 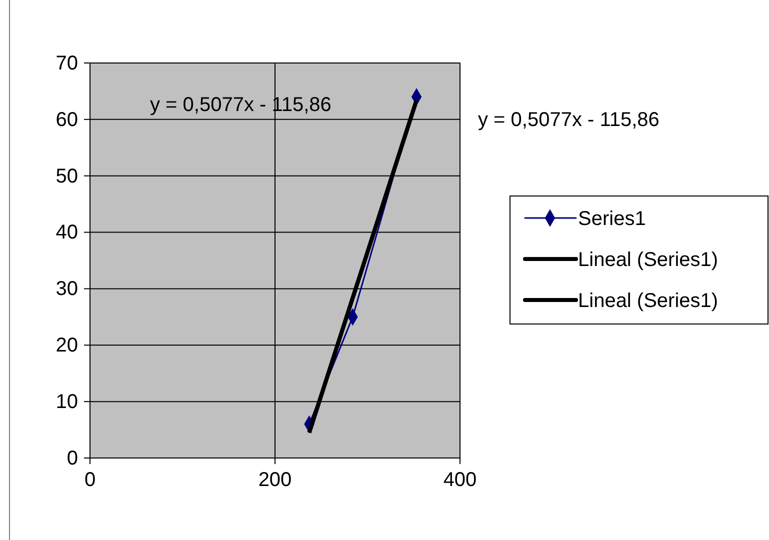 I want to click on y-tick-label: 60, so click(x=67, y=119).